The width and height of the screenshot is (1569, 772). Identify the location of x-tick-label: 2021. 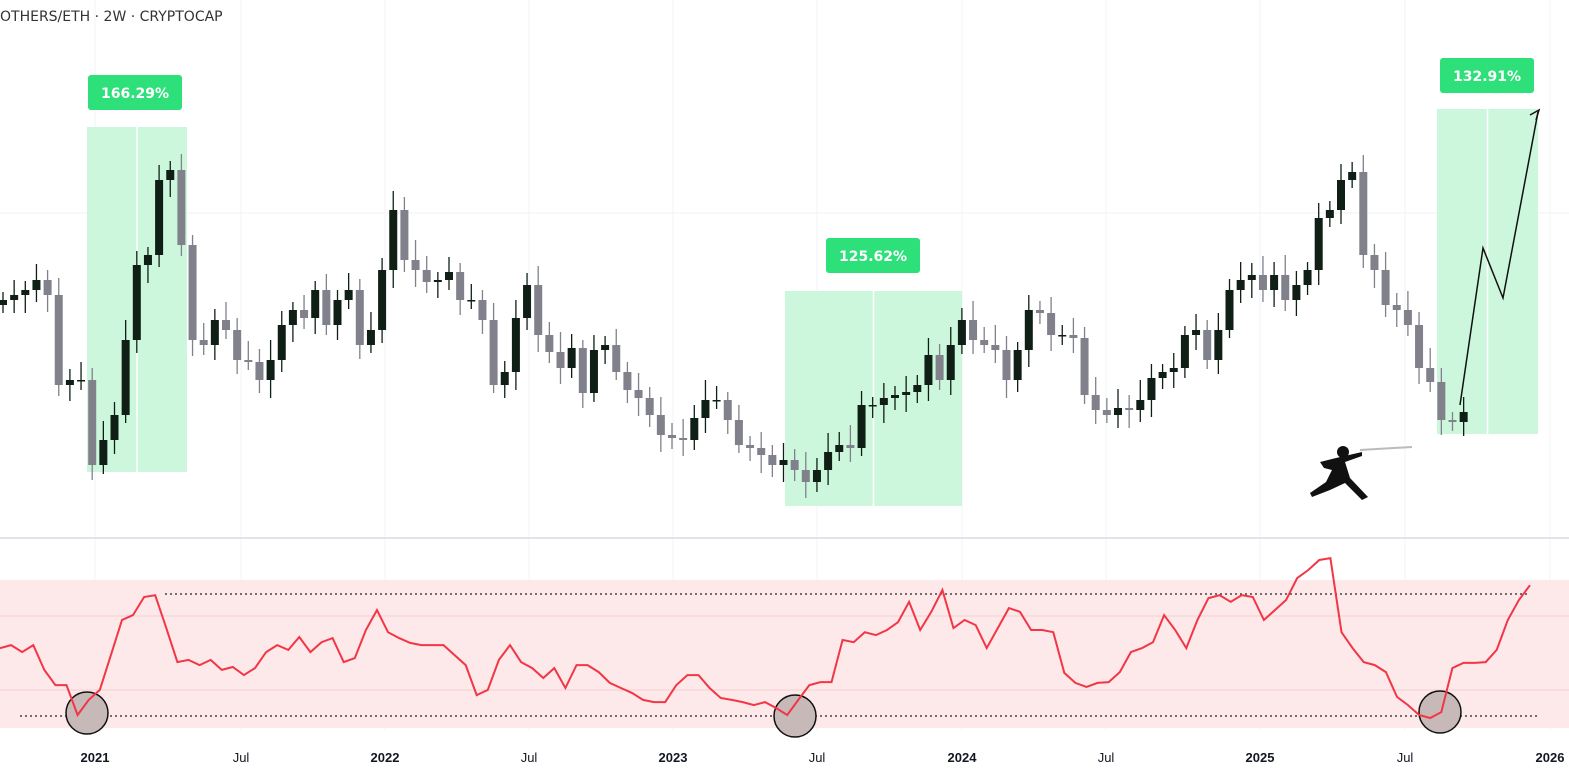
(95, 757).